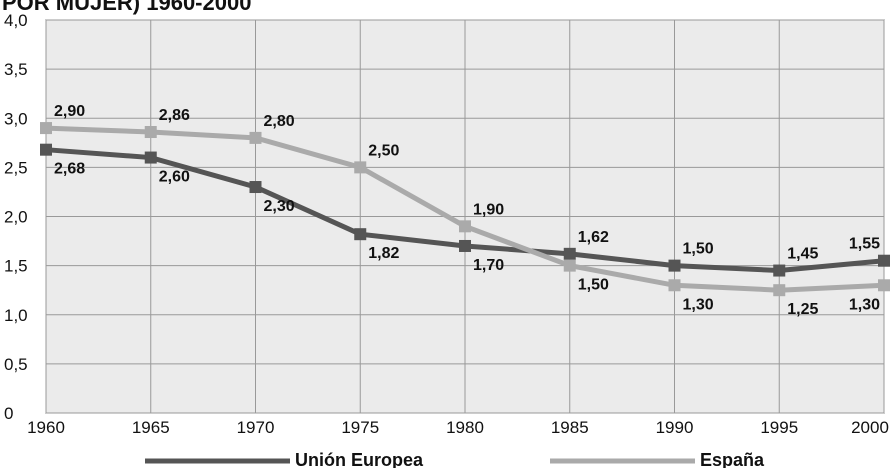  I want to click on chart-title: POR MUJER) 1960-2000, so click(126, 7).